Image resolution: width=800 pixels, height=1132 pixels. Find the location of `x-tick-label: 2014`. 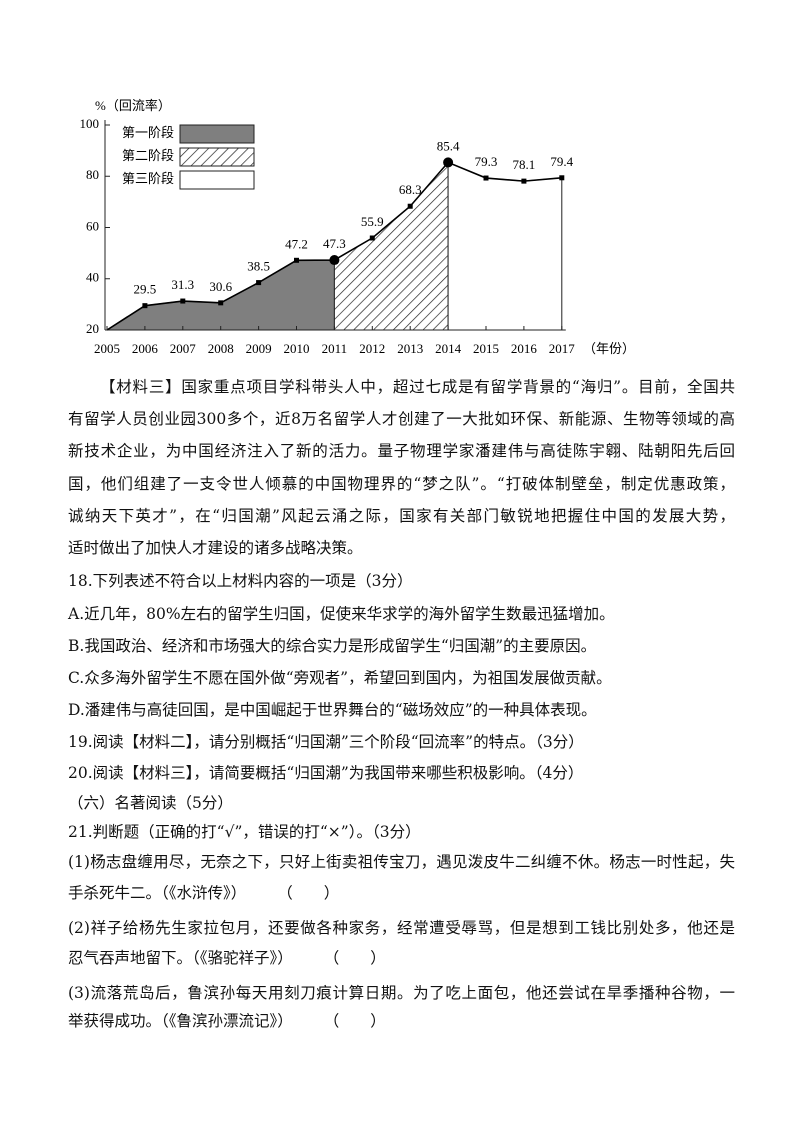

x-tick-label: 2014 is located at coordinates (448, 348).